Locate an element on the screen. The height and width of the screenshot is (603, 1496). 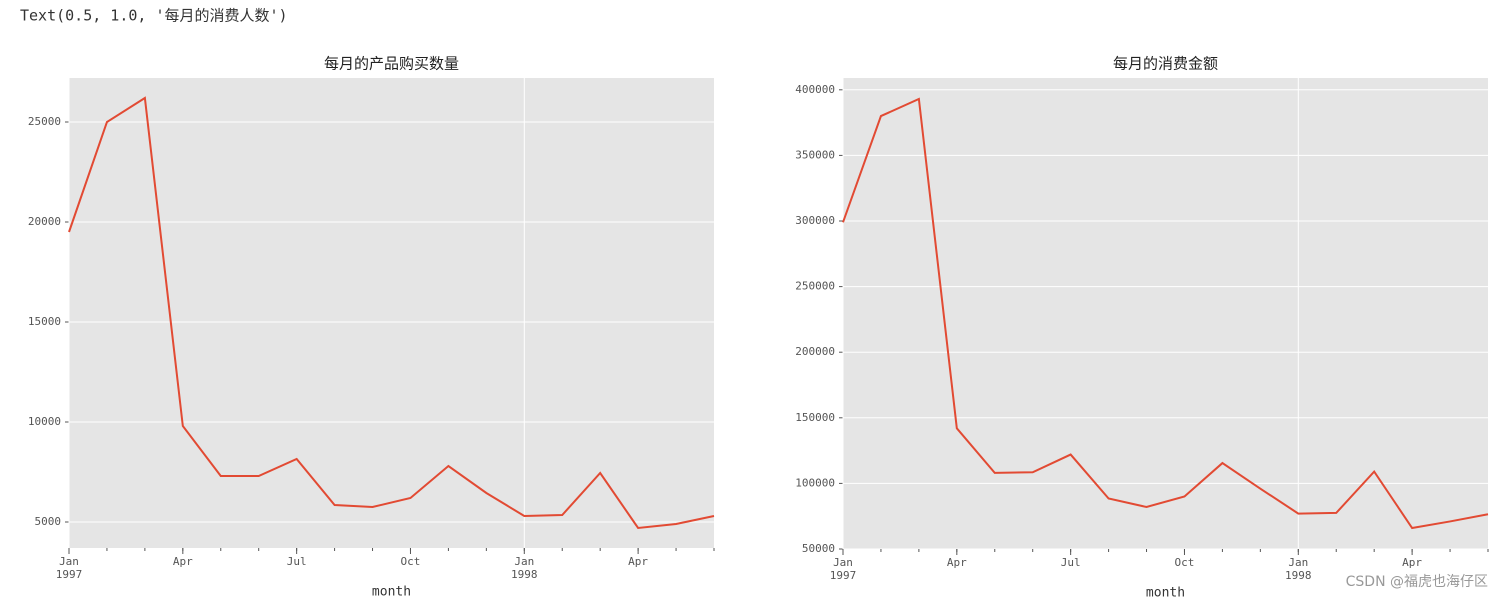
y-tick-label: 15000 is located at coordinates (44, 321).